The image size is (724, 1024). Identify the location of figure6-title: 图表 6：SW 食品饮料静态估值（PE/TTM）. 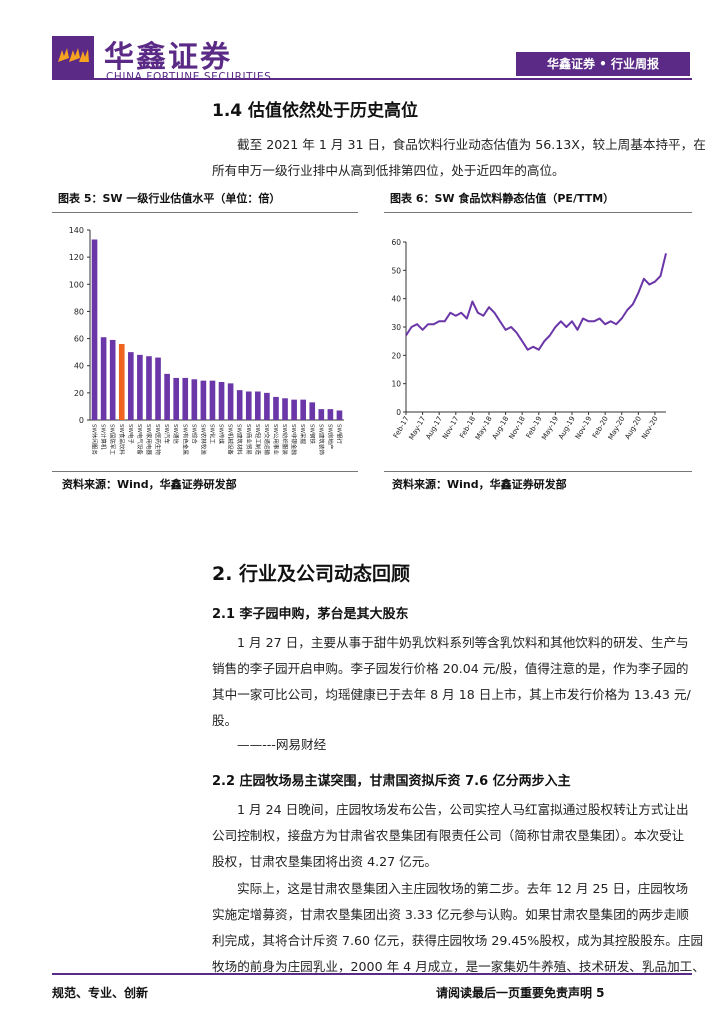
(502, 198).